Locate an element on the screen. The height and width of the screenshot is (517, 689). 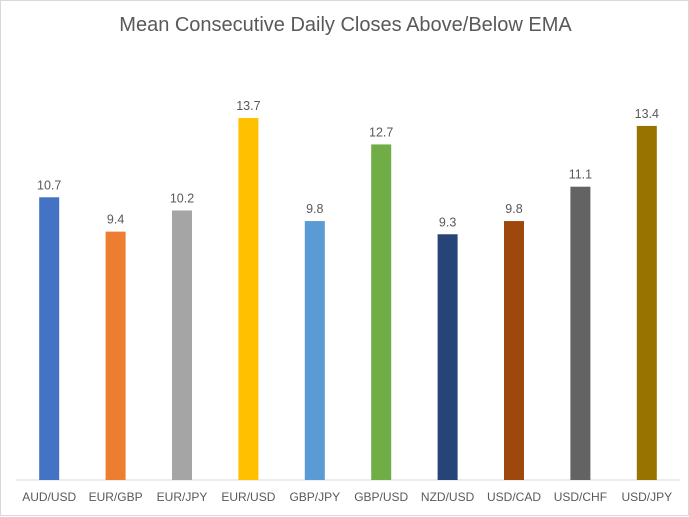
x-tick-label-nzd-usd: NZD/USD is located at coordinates (448, 497).